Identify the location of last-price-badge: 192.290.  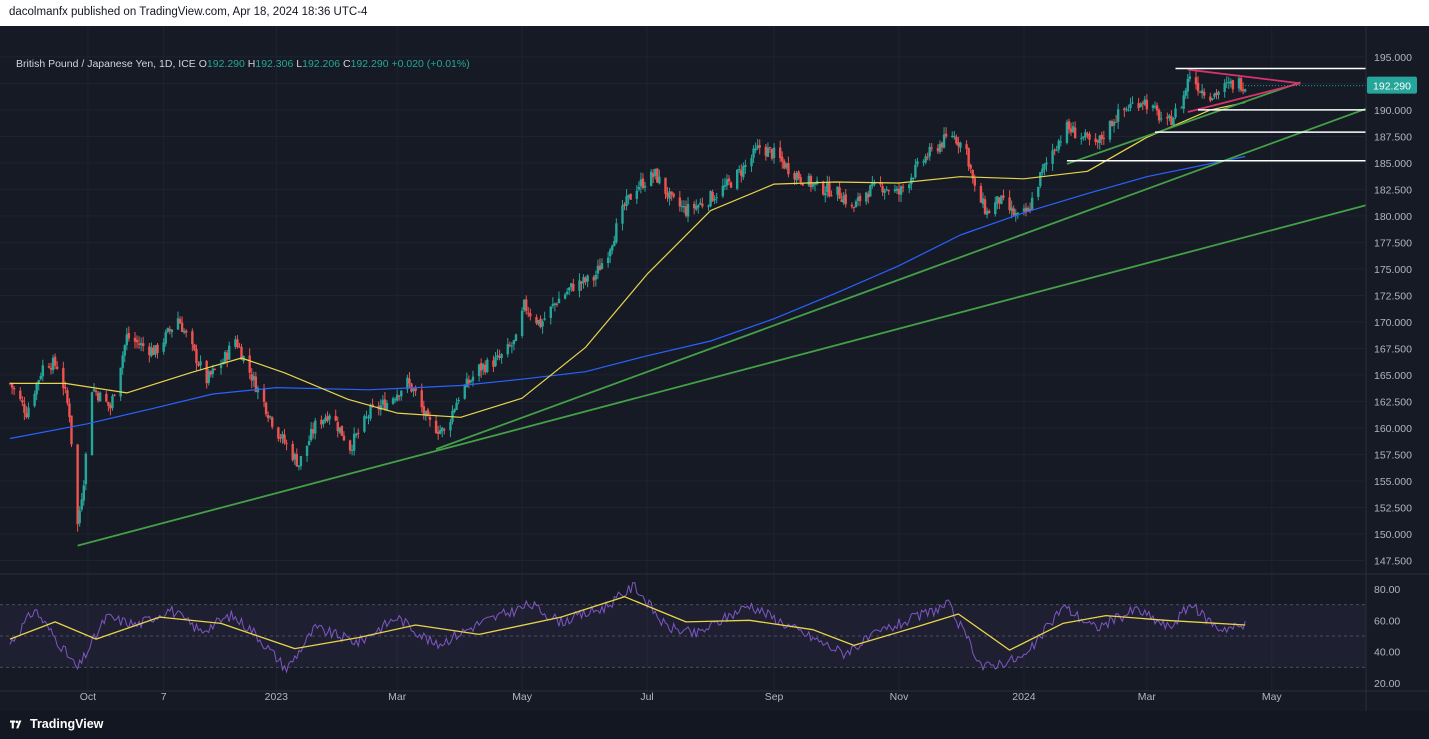
(1392, 87).